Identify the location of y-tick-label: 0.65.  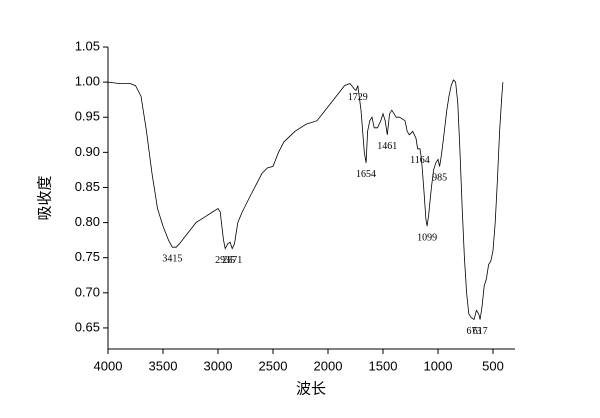
(87, 326).